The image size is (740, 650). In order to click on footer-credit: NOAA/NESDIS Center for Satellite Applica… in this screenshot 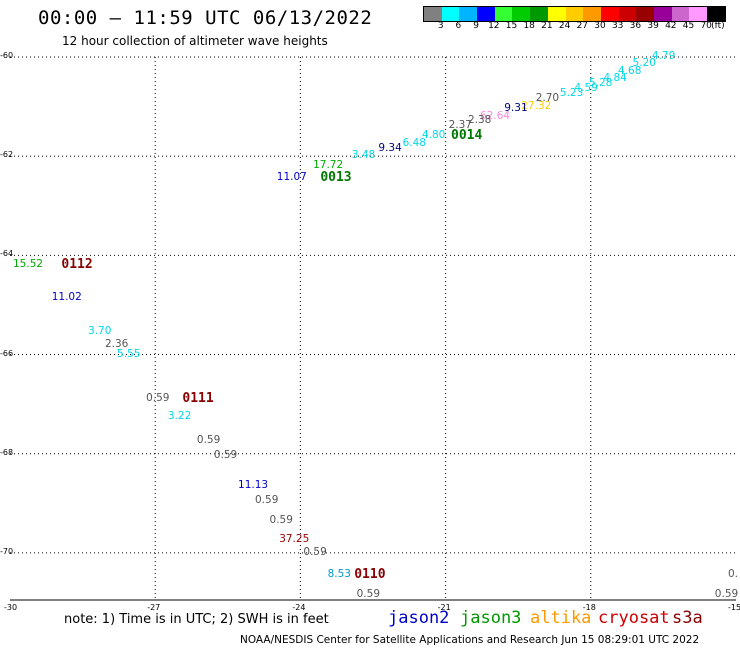, I will do `click(470, 640)`.